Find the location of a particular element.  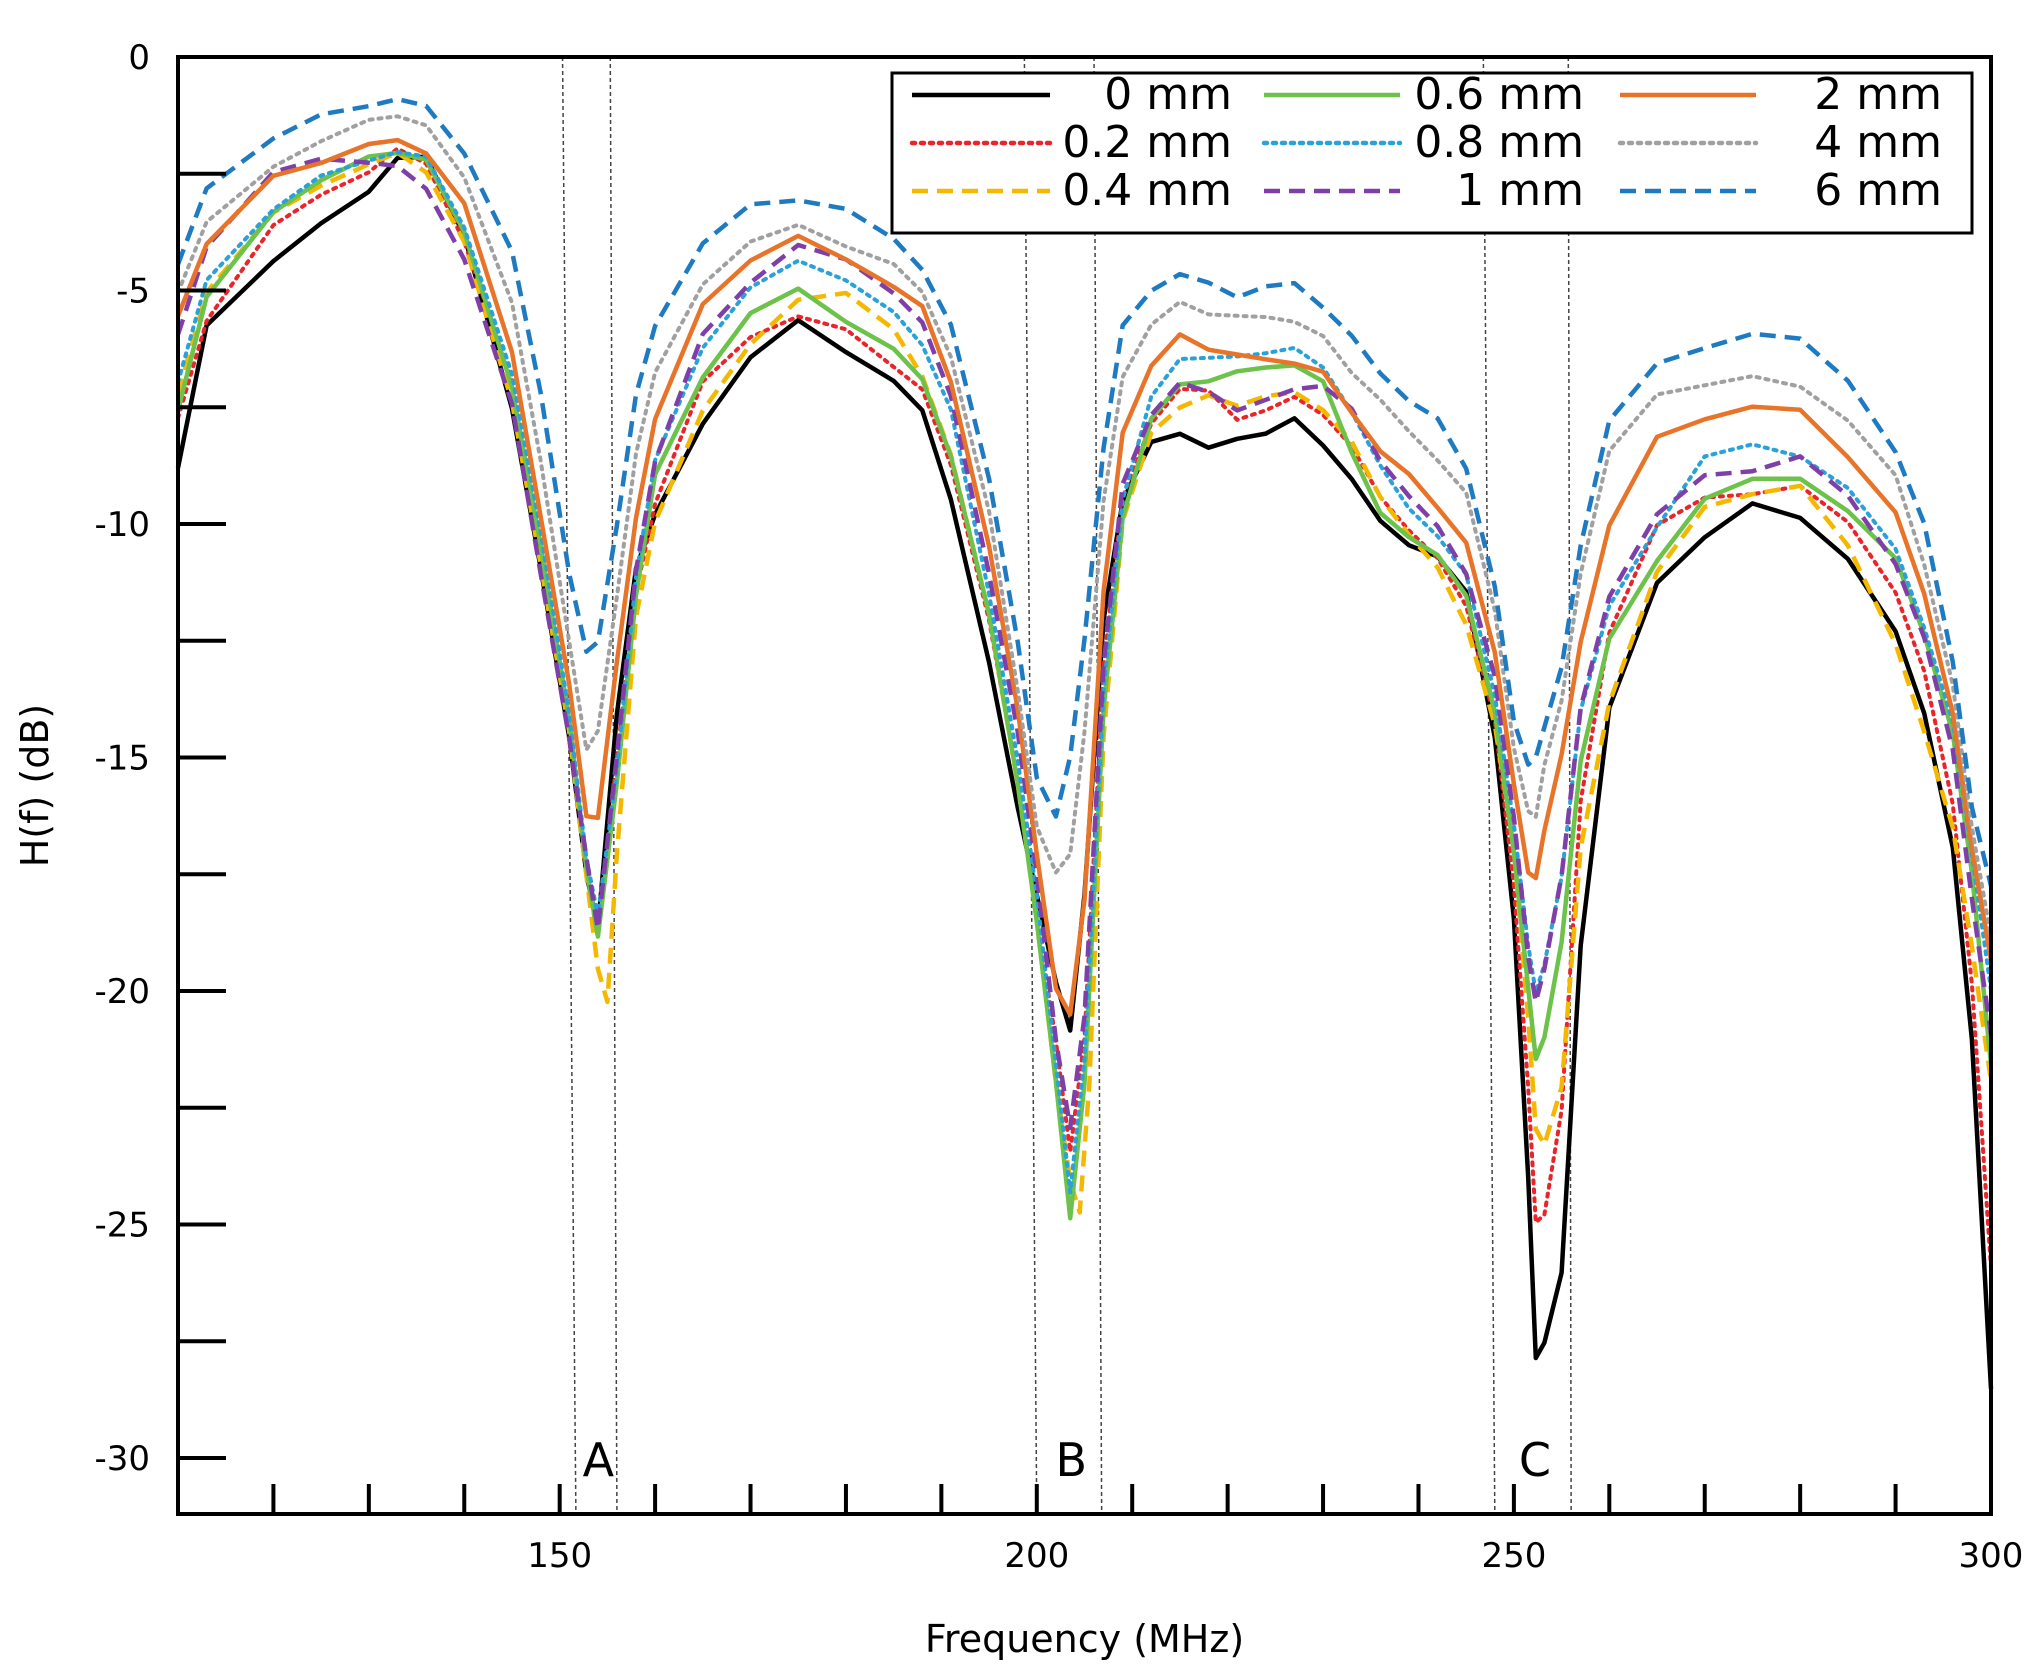

legend-label: 1 mm is located at coordinates (1520, 190).